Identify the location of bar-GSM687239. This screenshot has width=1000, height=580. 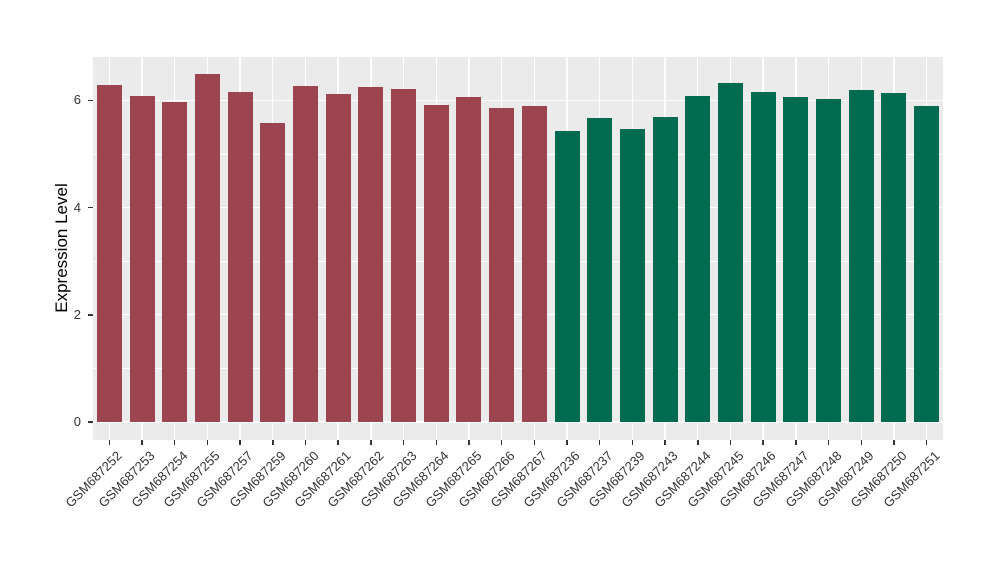
(632, 275).